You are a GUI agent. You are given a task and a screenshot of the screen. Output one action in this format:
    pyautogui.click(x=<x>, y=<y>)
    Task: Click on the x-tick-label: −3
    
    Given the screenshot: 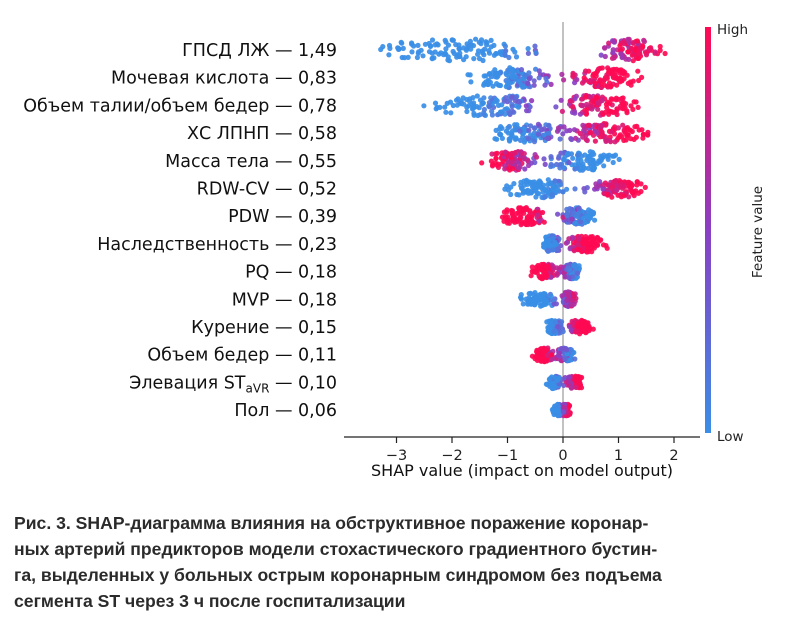 What is the action you would take?
    pyautogui.click(x=396, y=456)
    